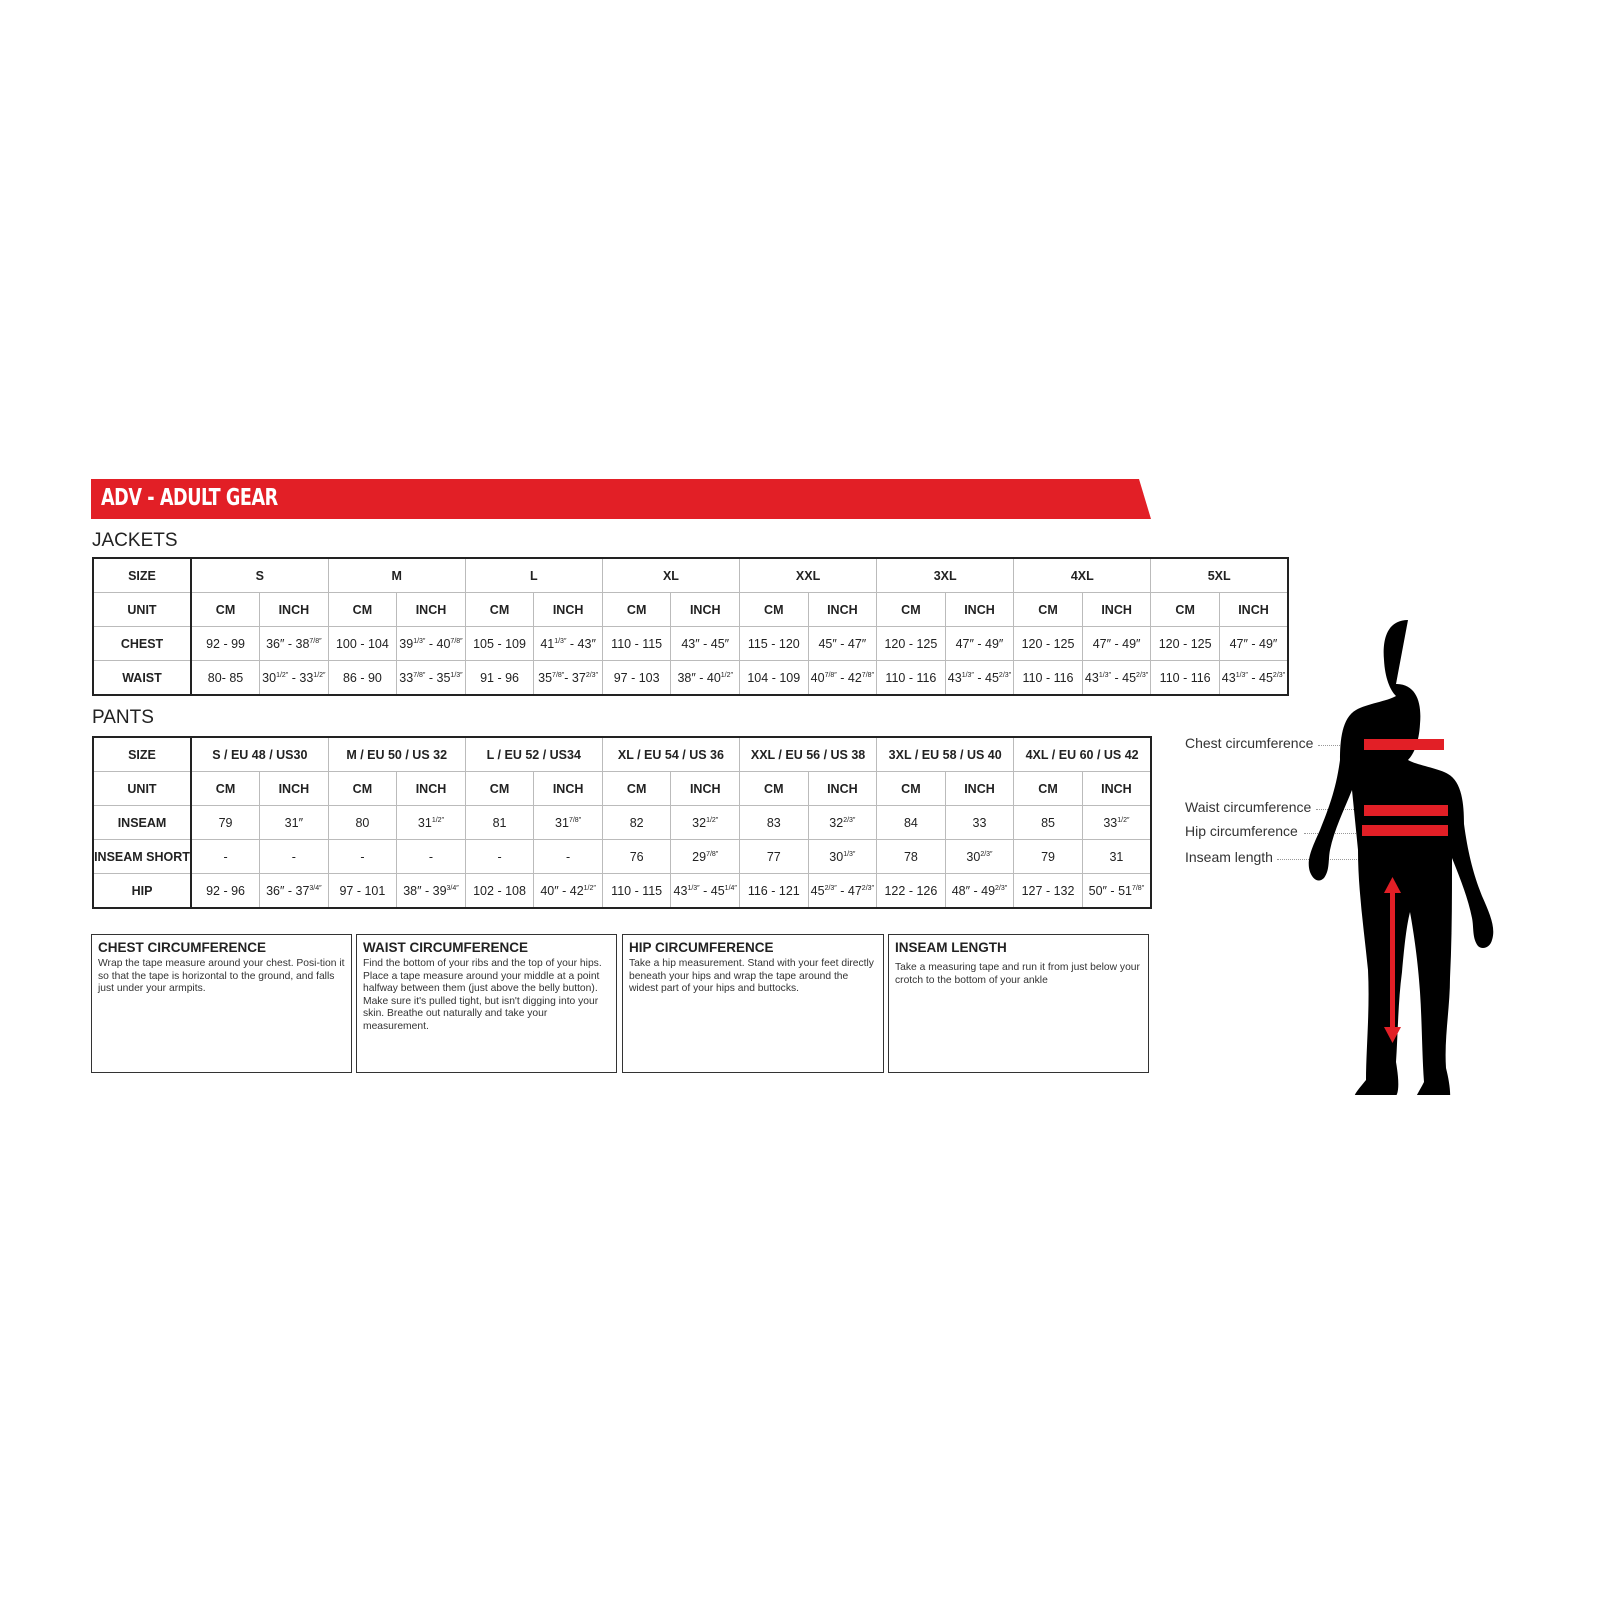 This screenshot has height=1600, width=1600. What do you see at coordinates (396, 754) in the screenshot?
I see `size-header: M / EU 50 / US 32` at bounding box center [396, 754].